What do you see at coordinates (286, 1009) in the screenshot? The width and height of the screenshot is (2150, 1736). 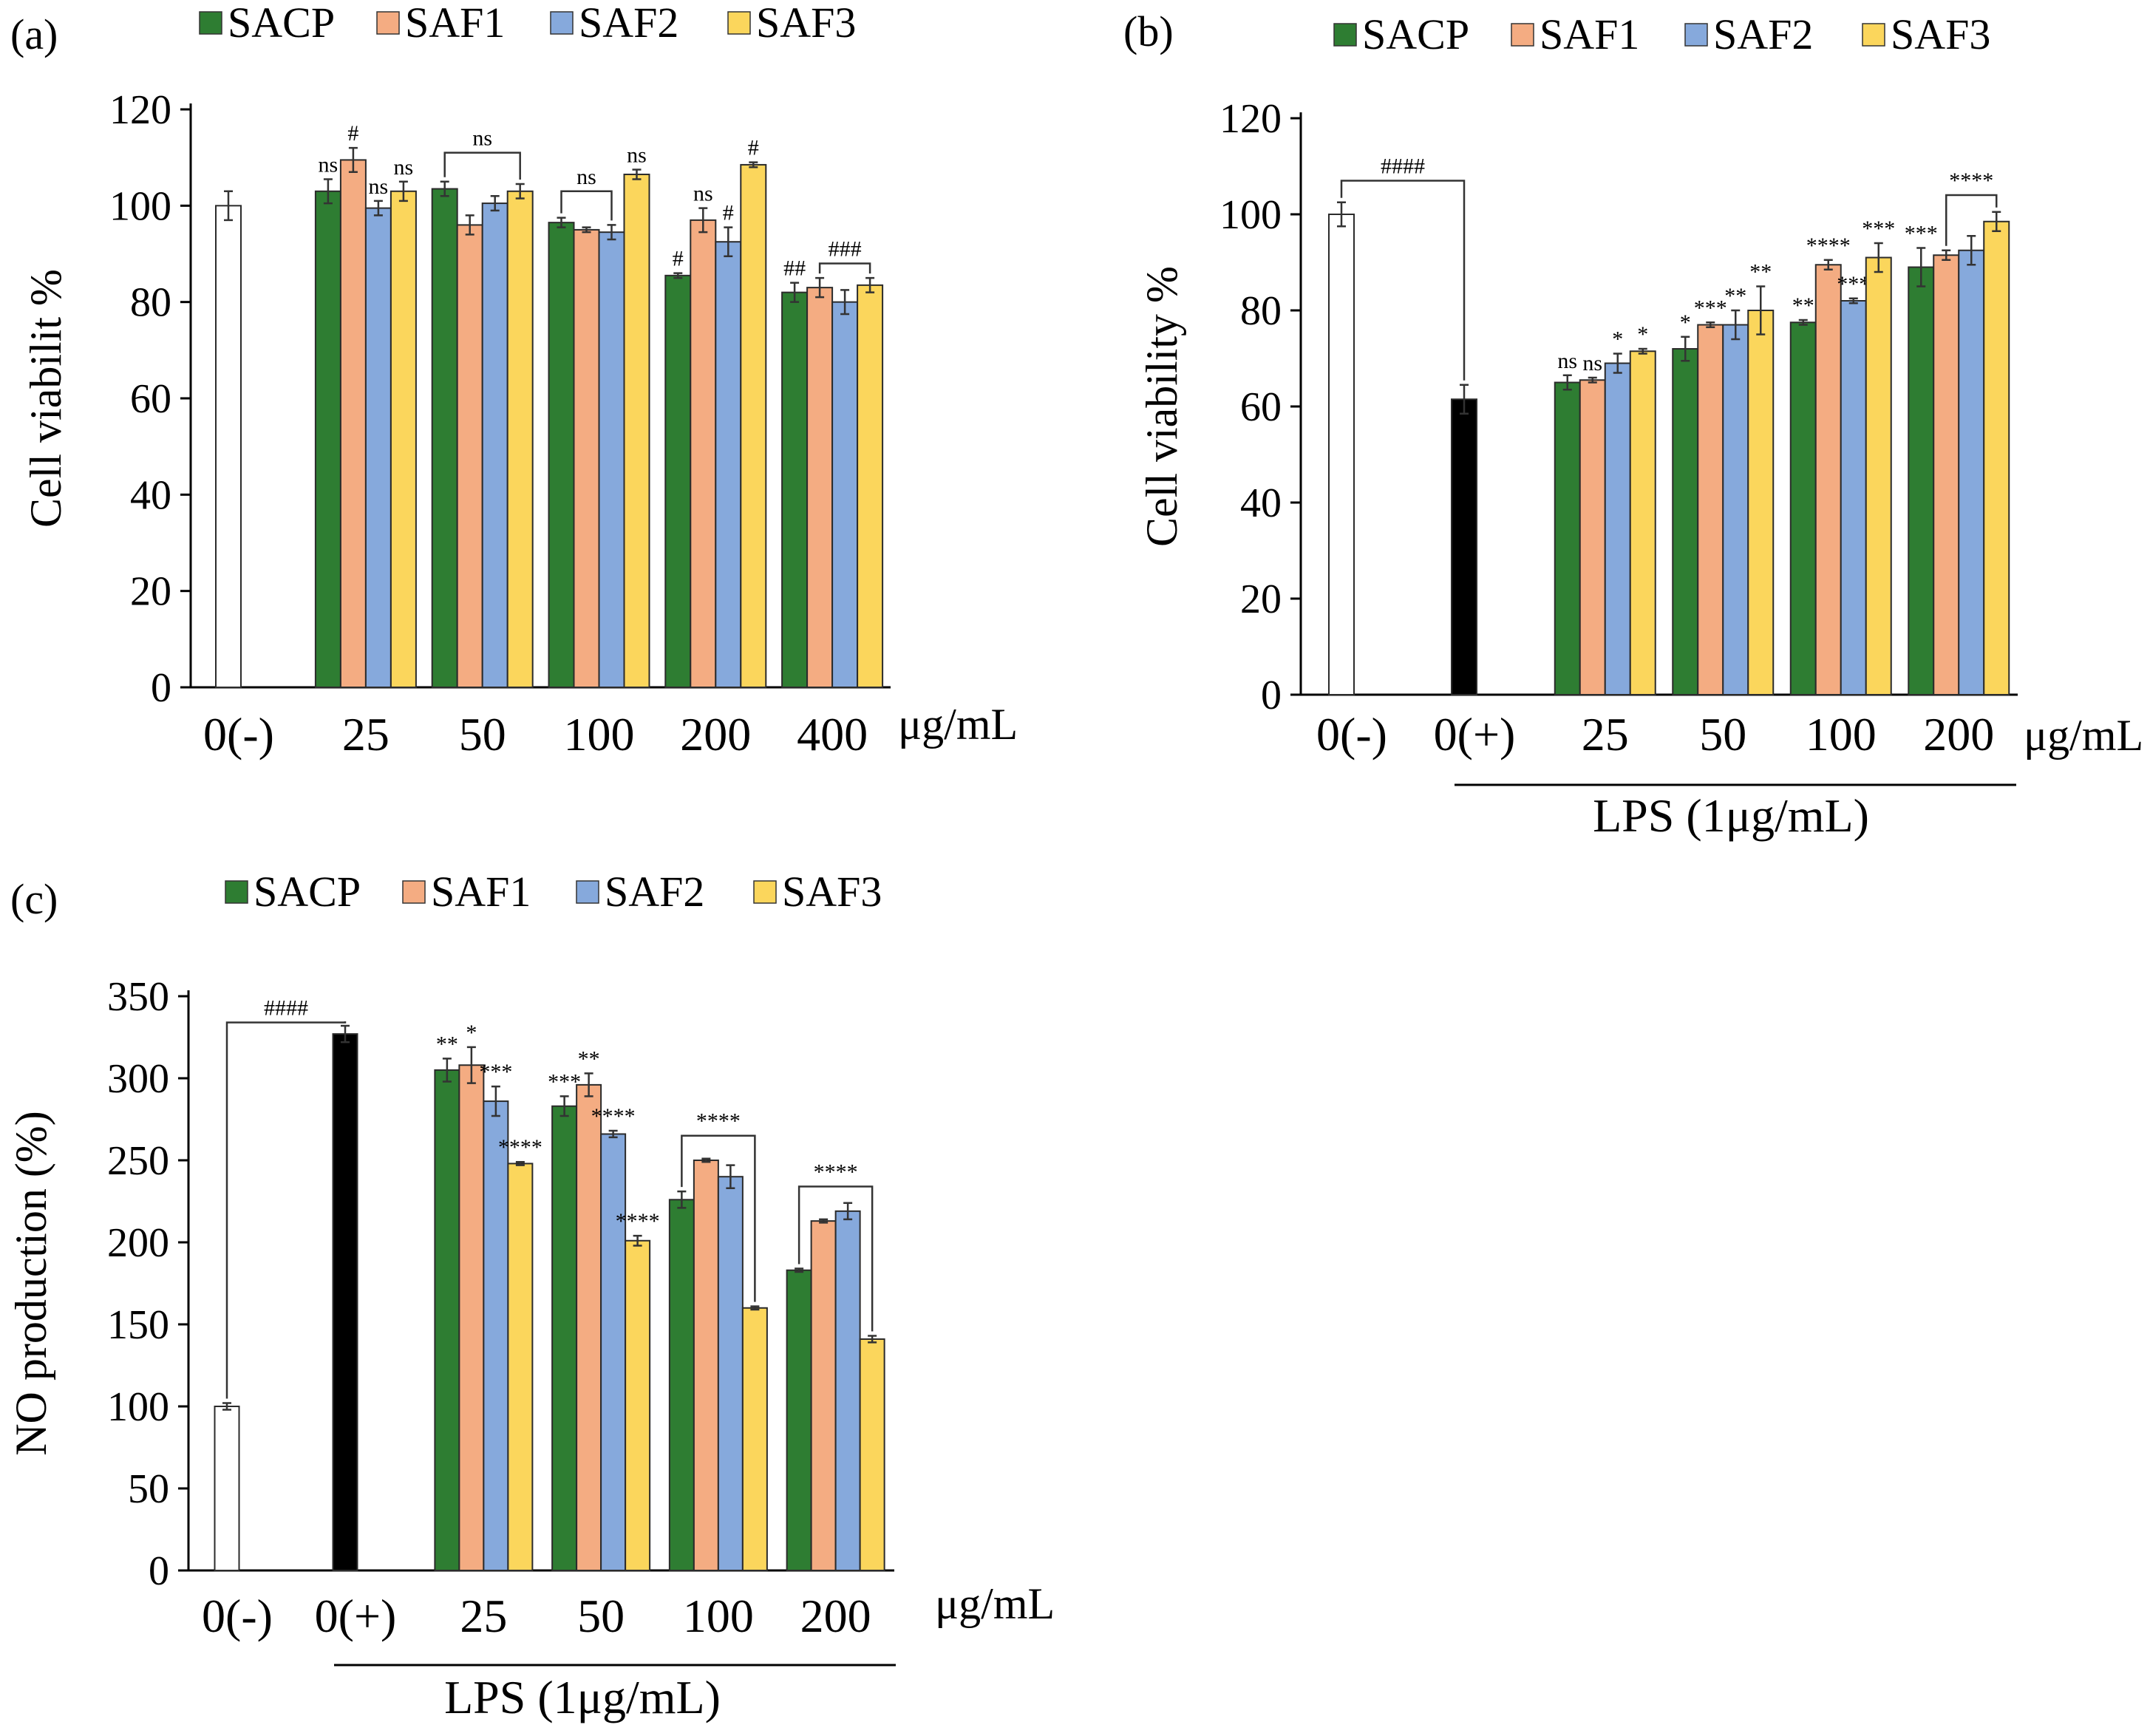 I see `bracket-label: ####` at bounding box center [286, 1009].